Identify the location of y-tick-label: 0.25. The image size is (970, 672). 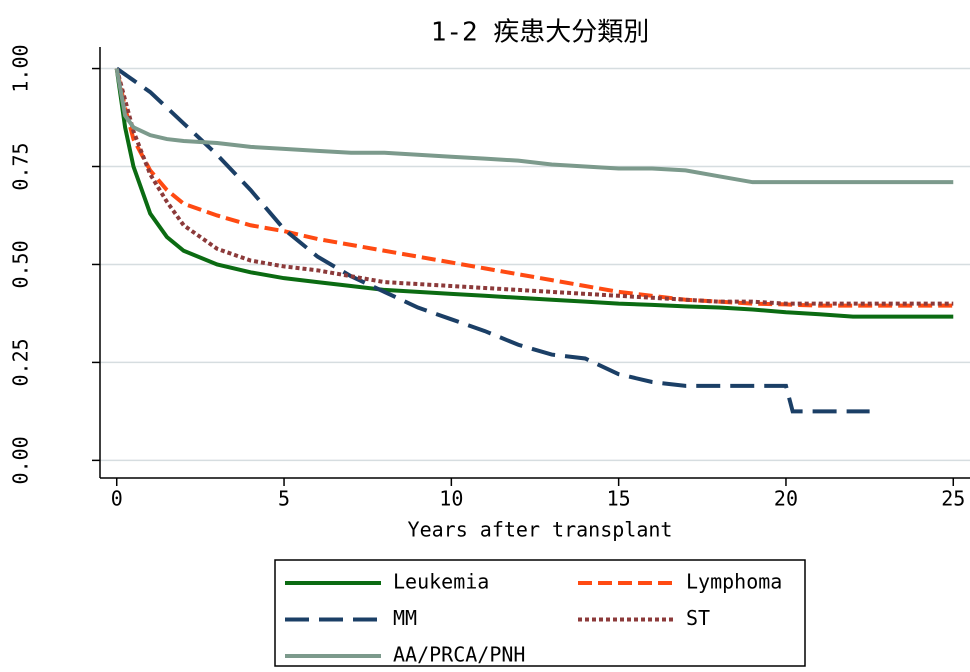
(21, 362).